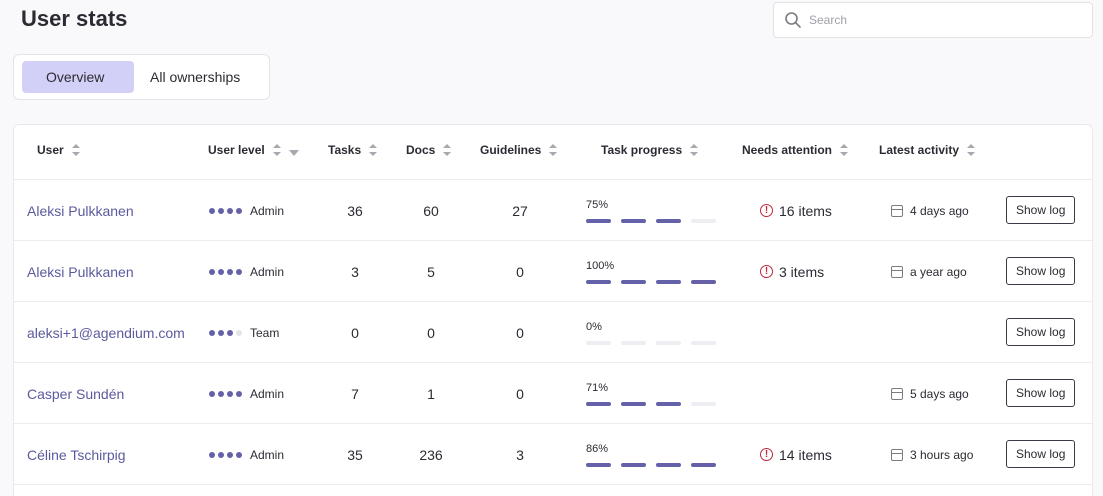 This screenshot has width=1103, height=496. I want to click on tab-overview: Overview, so click(78, 77).